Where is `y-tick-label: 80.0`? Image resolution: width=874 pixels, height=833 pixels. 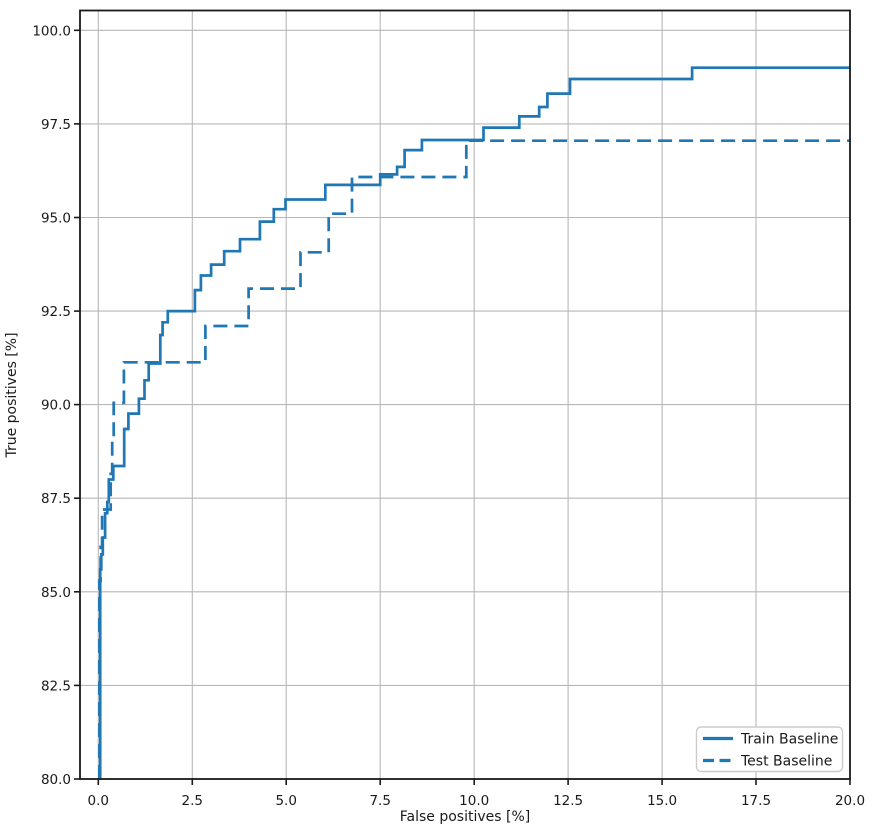
y-tick-label: 80.0 is located at coordinates (56, 780).